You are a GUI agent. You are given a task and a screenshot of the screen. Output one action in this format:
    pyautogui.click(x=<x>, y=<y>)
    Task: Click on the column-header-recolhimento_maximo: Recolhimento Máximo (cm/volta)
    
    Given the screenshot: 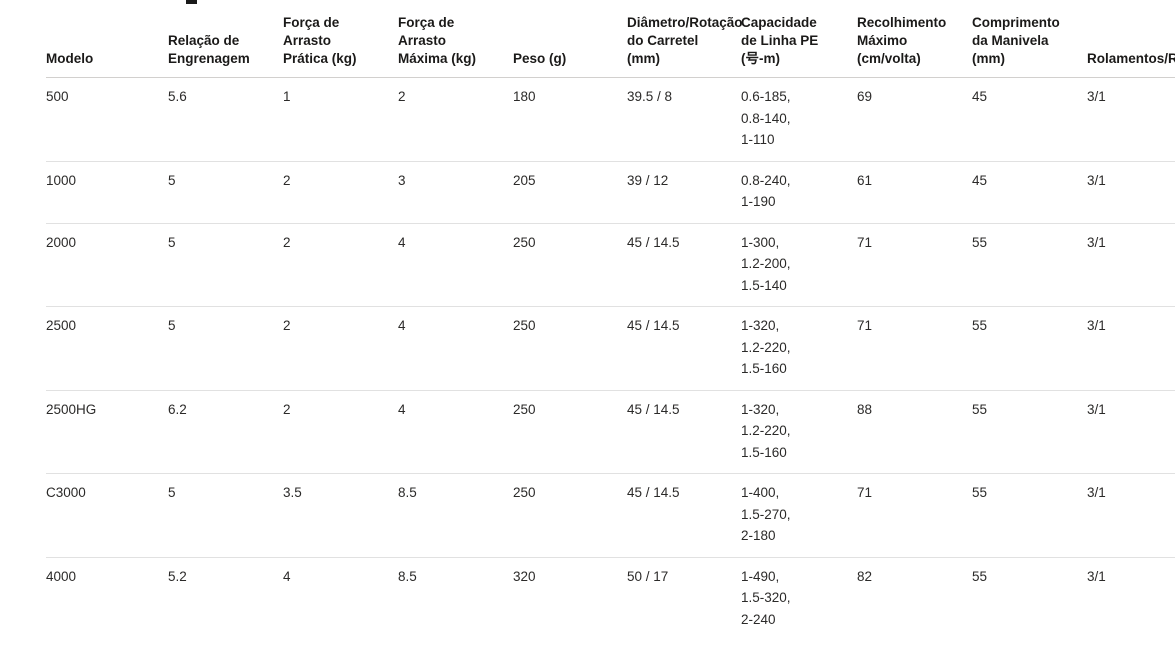 What is the action you would take?
    pyautogui.click(x=914, y=39)
    